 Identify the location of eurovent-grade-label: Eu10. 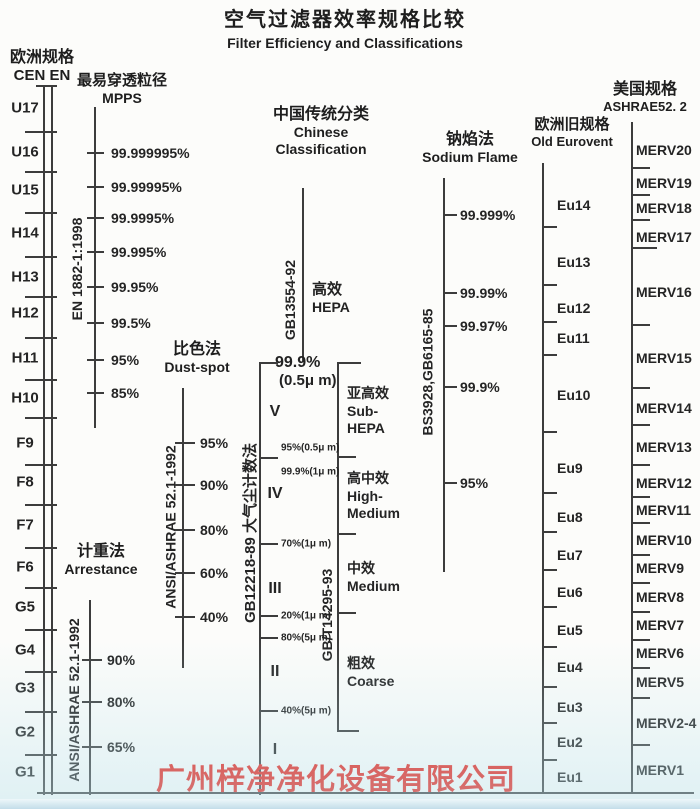
(574, 395).